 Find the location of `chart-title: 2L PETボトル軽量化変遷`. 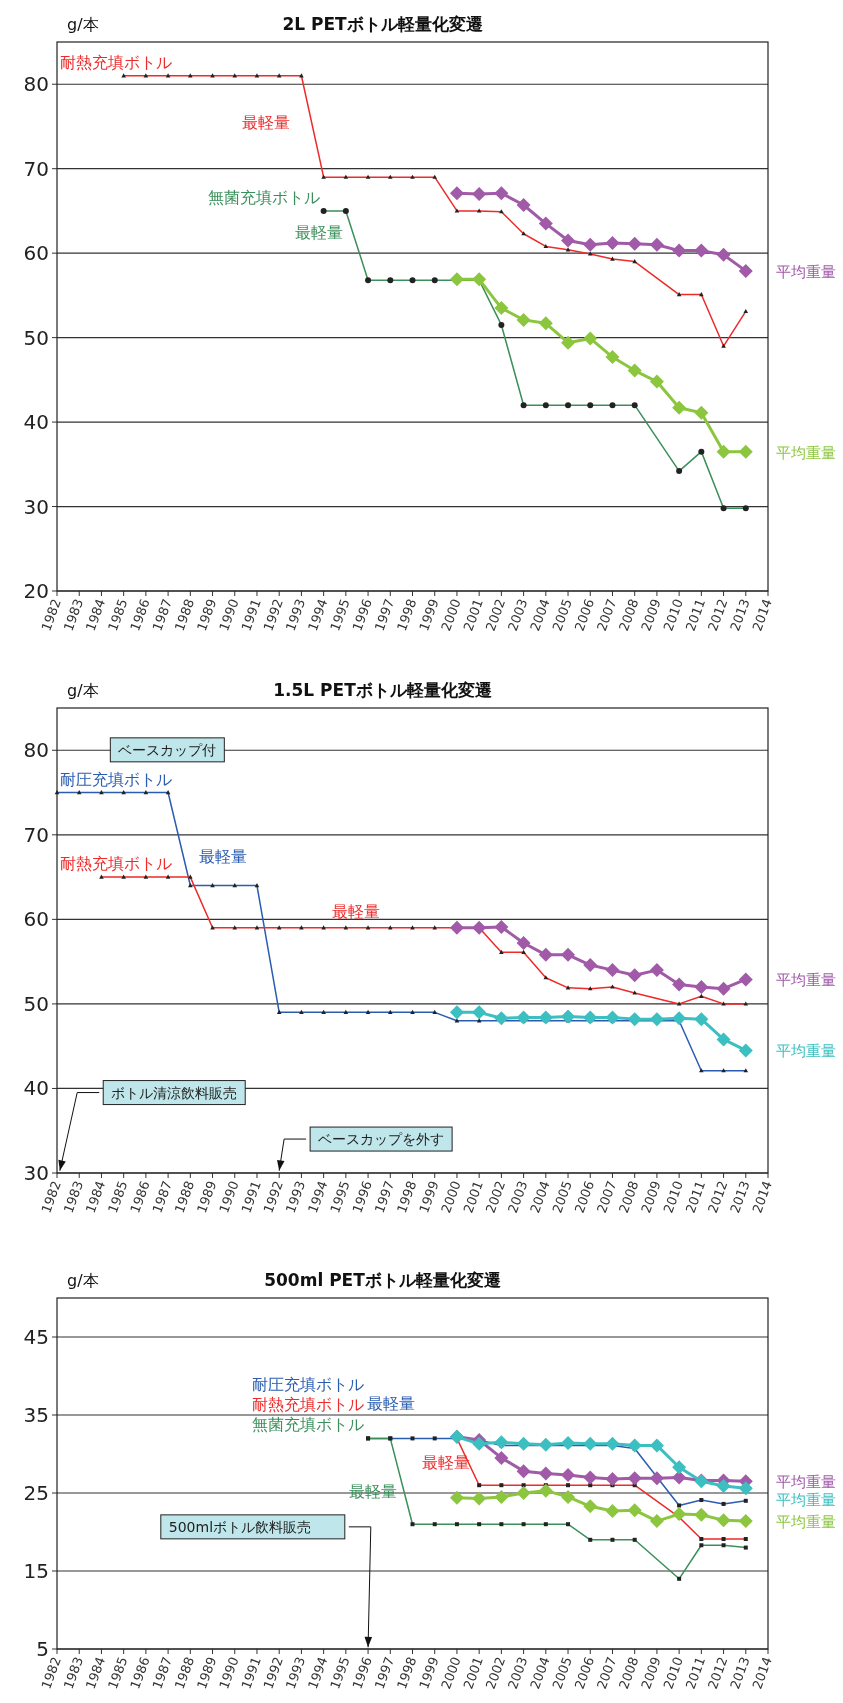

chart-title: 2L PETボトル軽量化変遷 is located at coordinates (382, 24).